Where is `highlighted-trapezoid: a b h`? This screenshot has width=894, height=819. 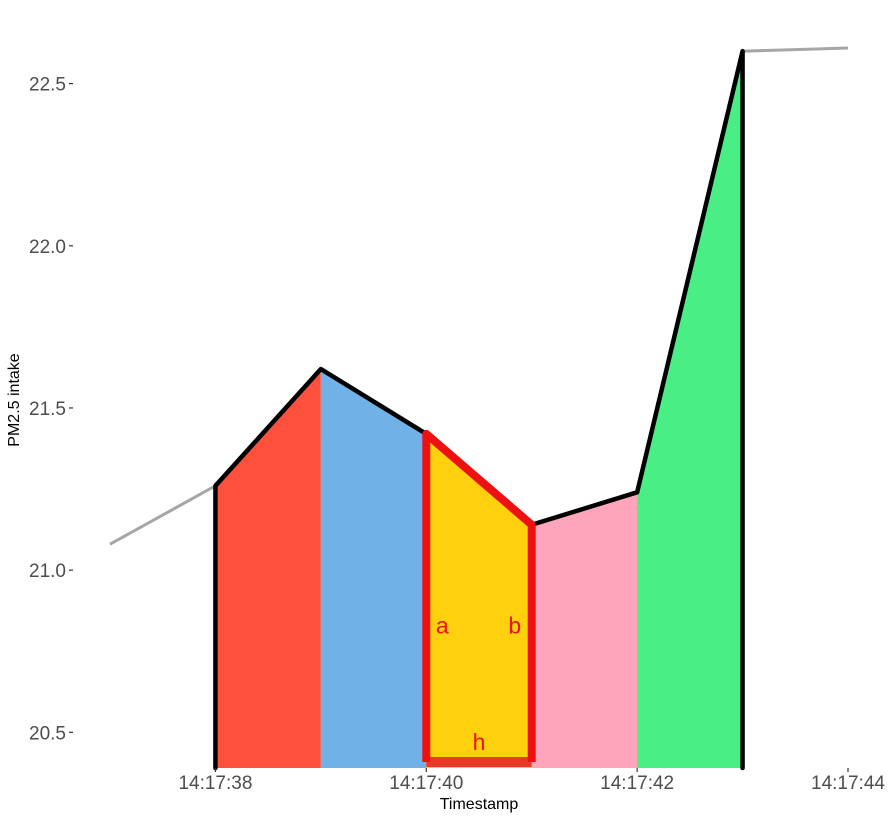 highlighted-trapezoid: a b h is located at coordinates (479, 598).